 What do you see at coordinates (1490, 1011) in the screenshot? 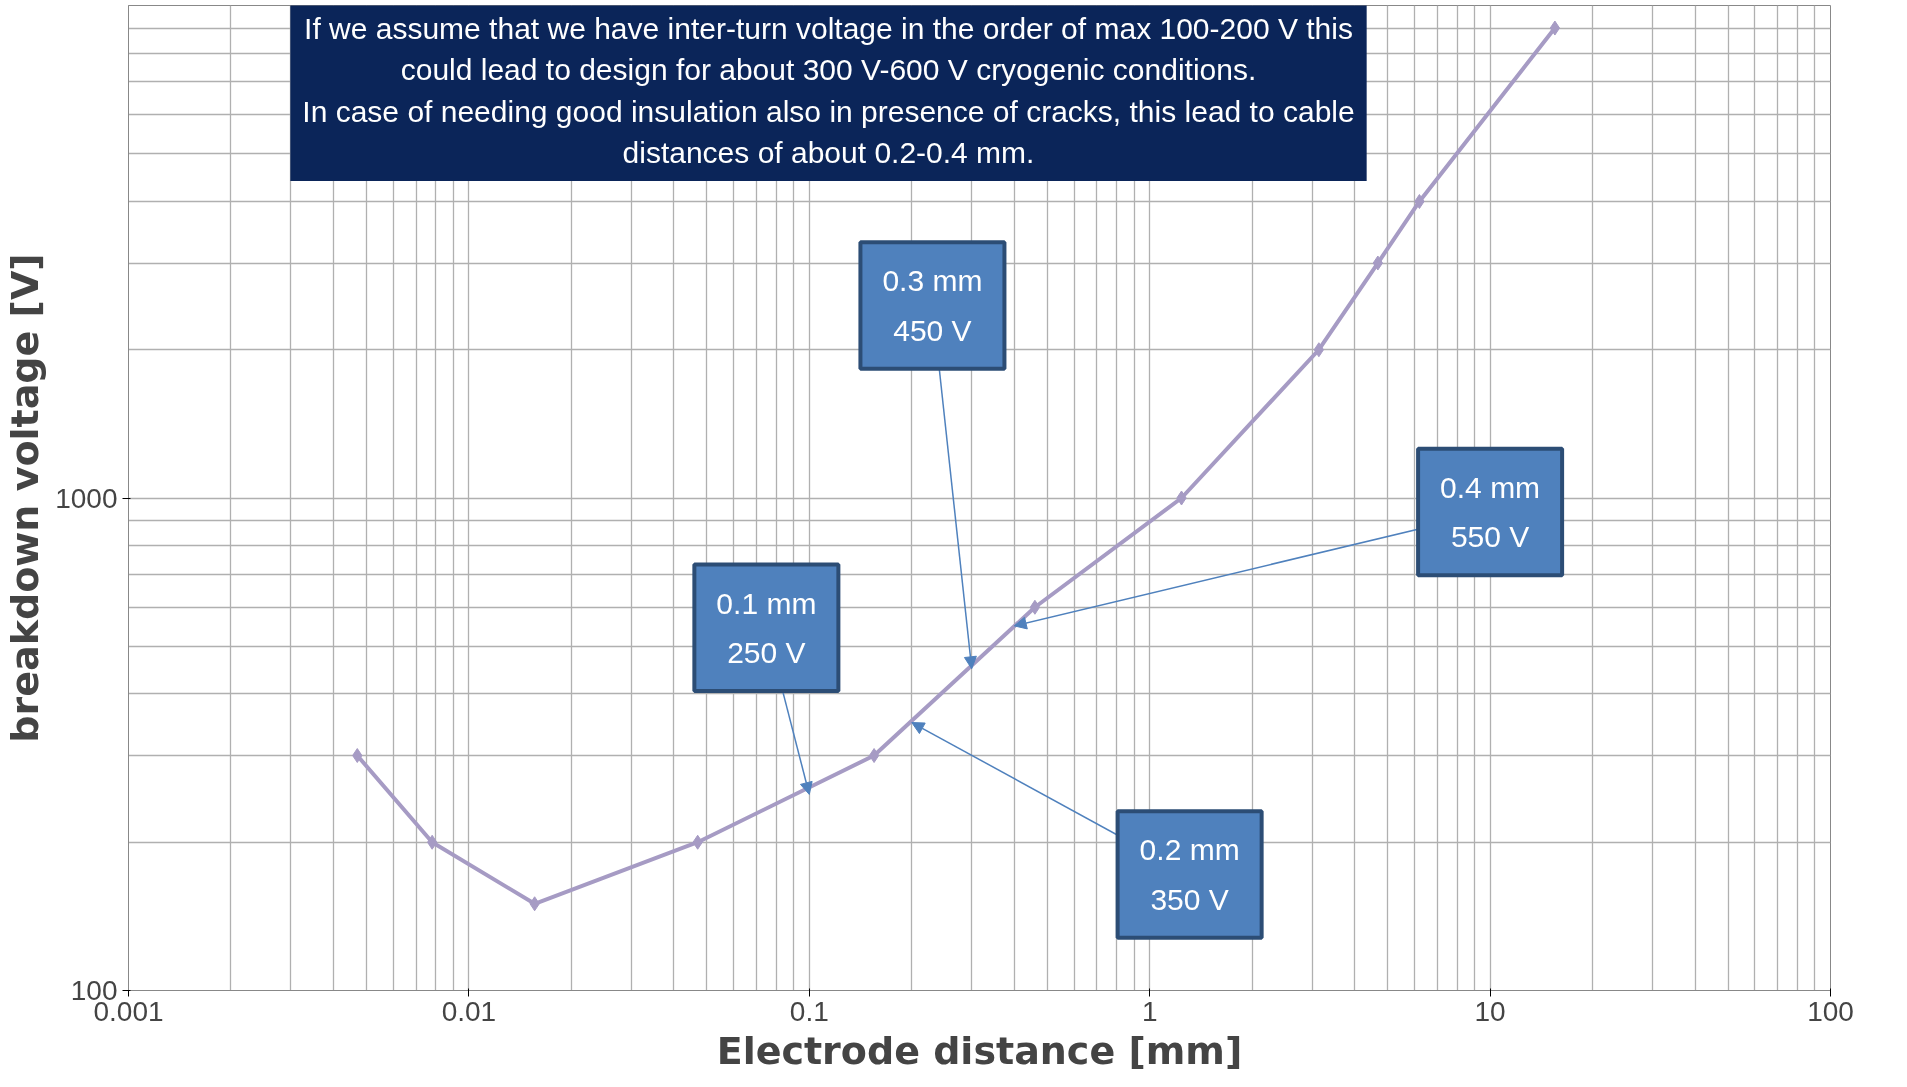
I see `x-tick-label: 10` at bounding box center [1490, 1011].